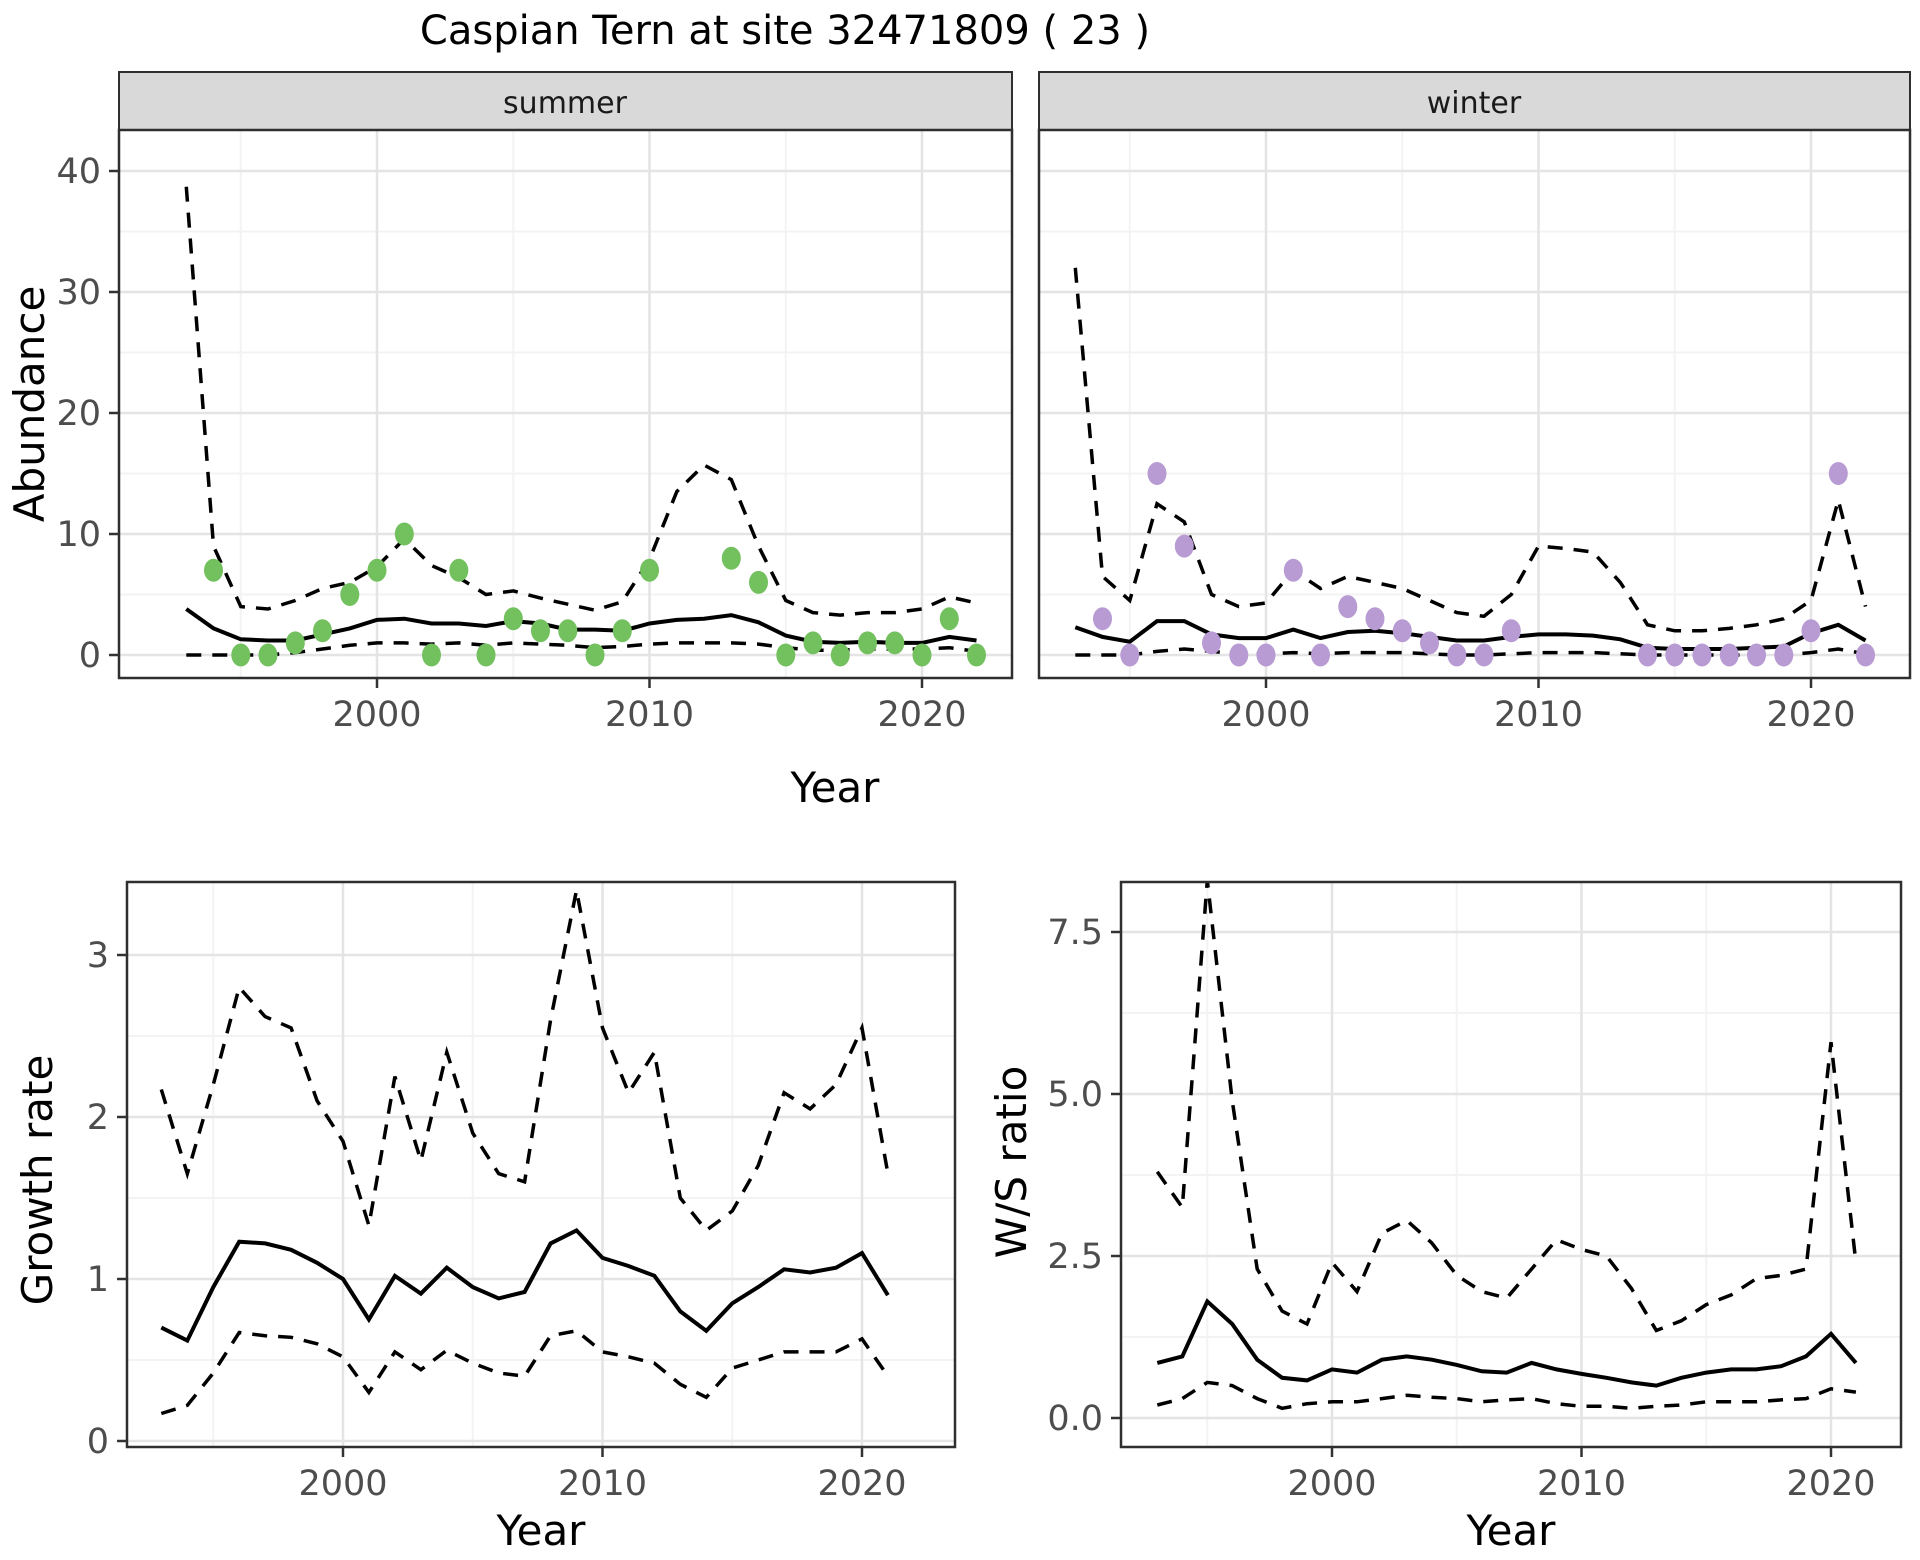 Image resolution: width=1920 pixels, height=1560 pixels. What do you see at coordinates (565, 103) in the screenshot?
I see `facet-strip-label-summer: summer` at bounding box center [565, 103].